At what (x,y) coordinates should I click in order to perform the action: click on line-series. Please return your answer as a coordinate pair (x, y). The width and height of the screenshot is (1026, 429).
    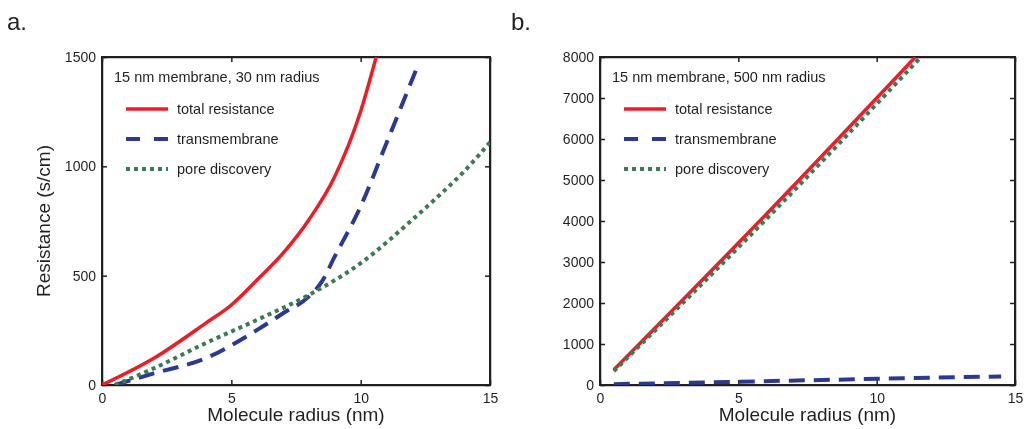
    Looking at the image, I should click on (807, 379).